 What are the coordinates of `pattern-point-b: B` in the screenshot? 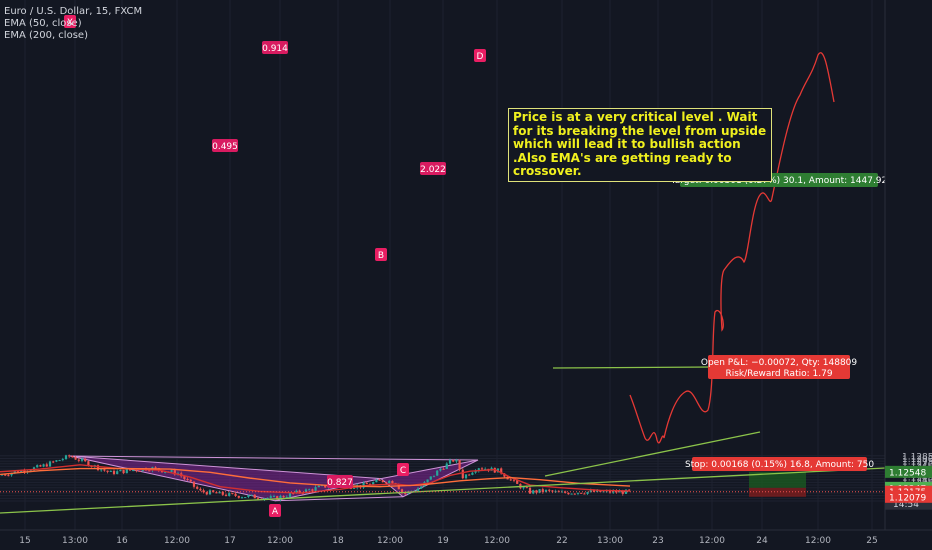 It's located at (381, 256).